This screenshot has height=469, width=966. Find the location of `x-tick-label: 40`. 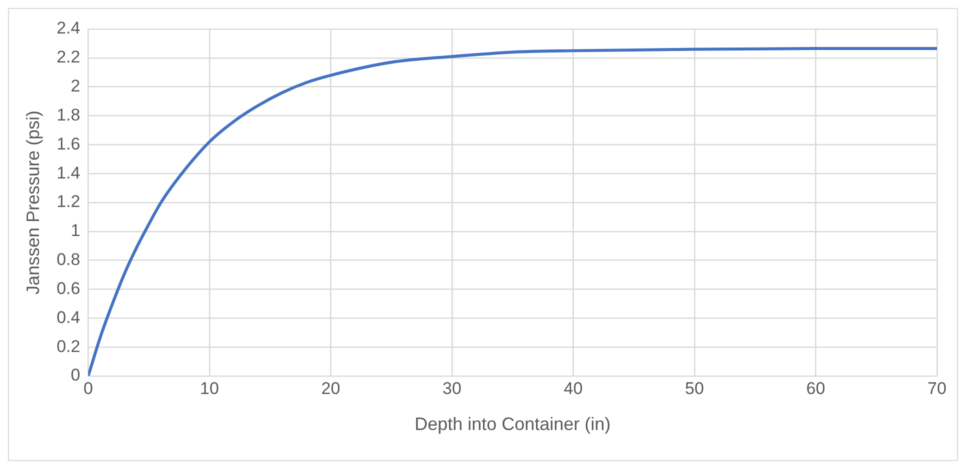

x-tick-label: 40 is located at coordinates (573, 388).